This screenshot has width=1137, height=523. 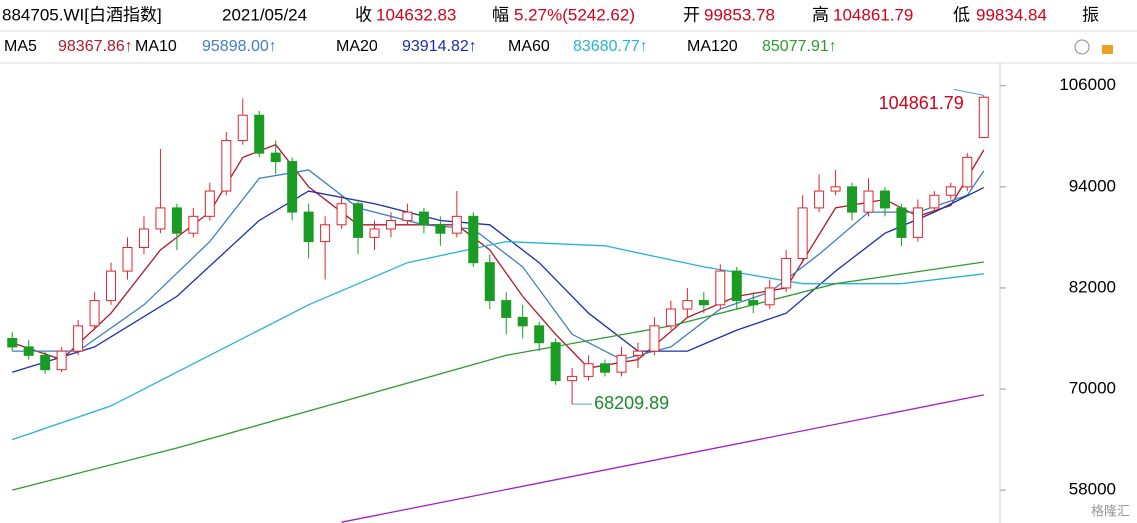 I want to click on legend-name: MA20, so click(x=357, y=46).